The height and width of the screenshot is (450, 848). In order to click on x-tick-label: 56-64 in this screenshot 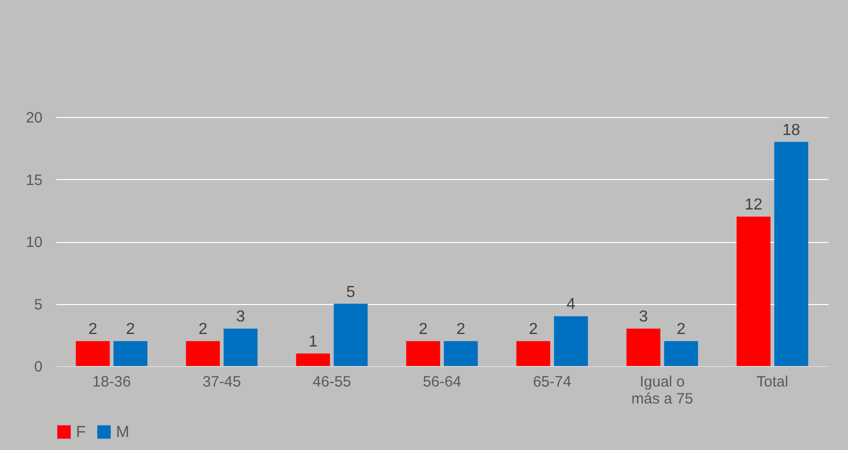, I will do `click(442, 382)`.